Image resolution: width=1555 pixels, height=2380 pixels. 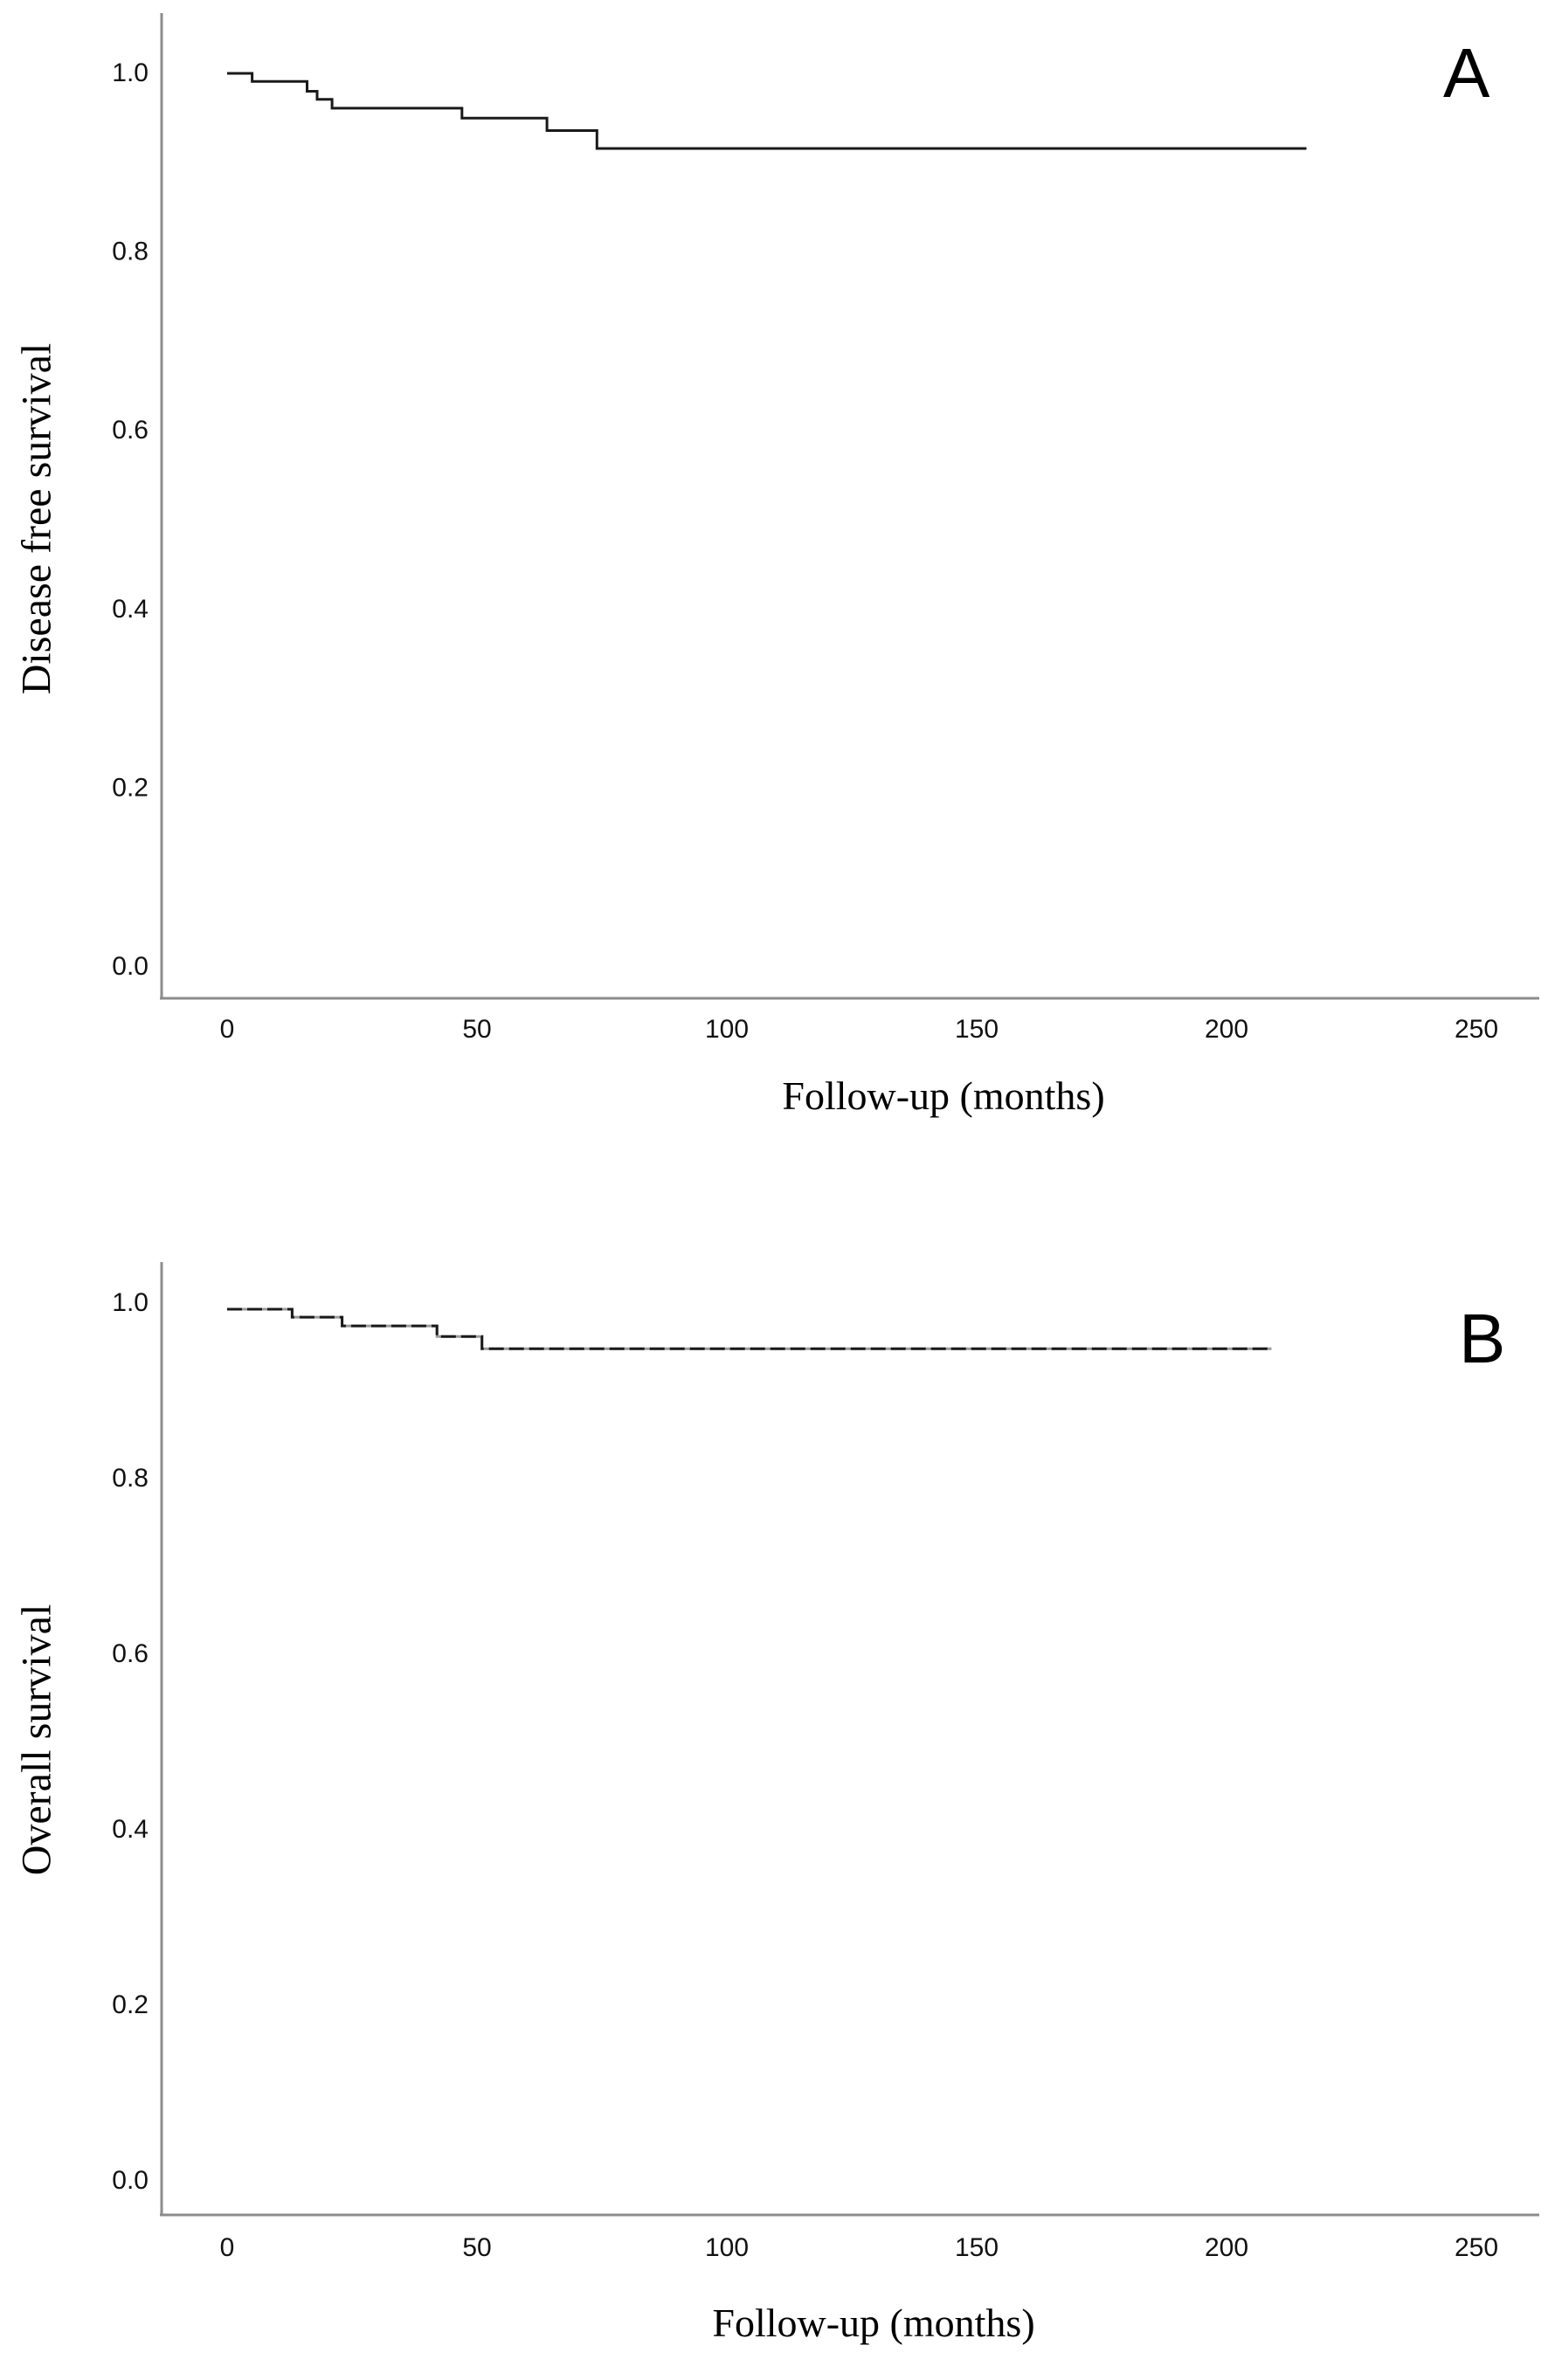 What do you see at coordinates (1466, 73) in the screenshot?
I see `panel-label-a: A` at bounding box center [1466, 73].